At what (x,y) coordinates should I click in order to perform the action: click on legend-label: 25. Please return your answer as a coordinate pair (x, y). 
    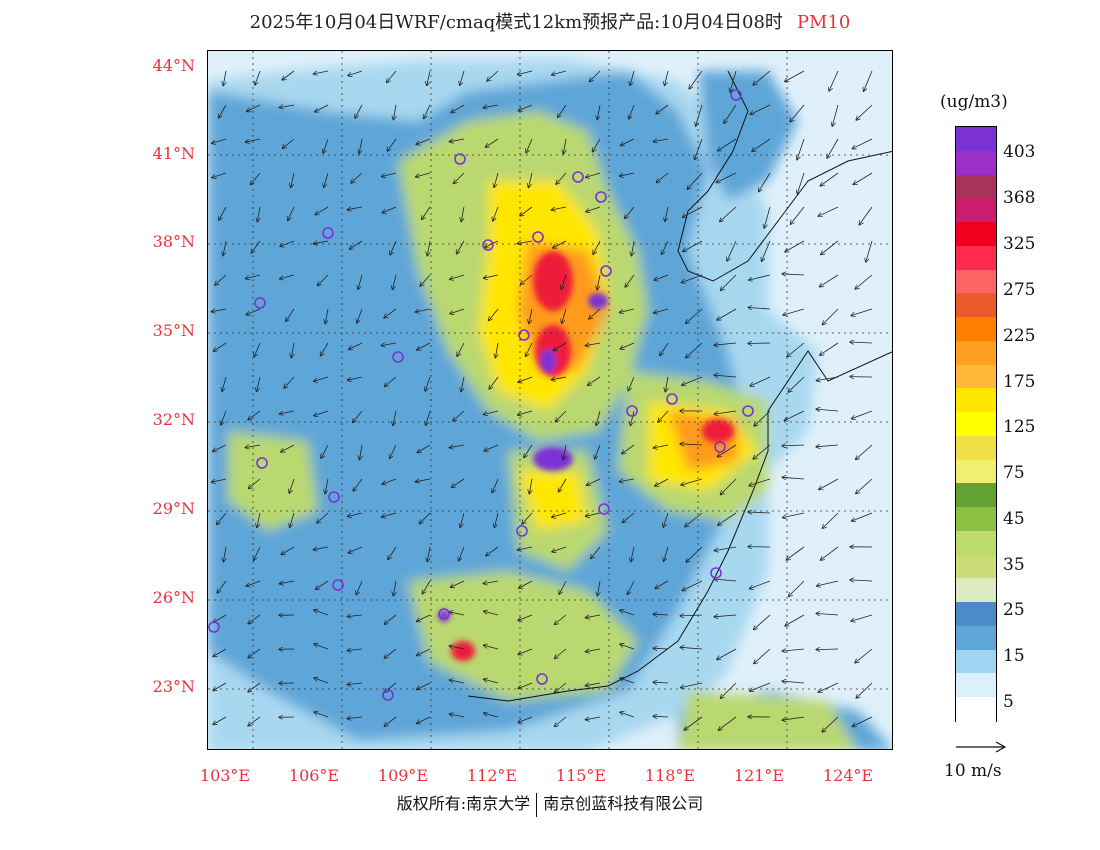
    Looking at the image, I should click on (1014, 610).